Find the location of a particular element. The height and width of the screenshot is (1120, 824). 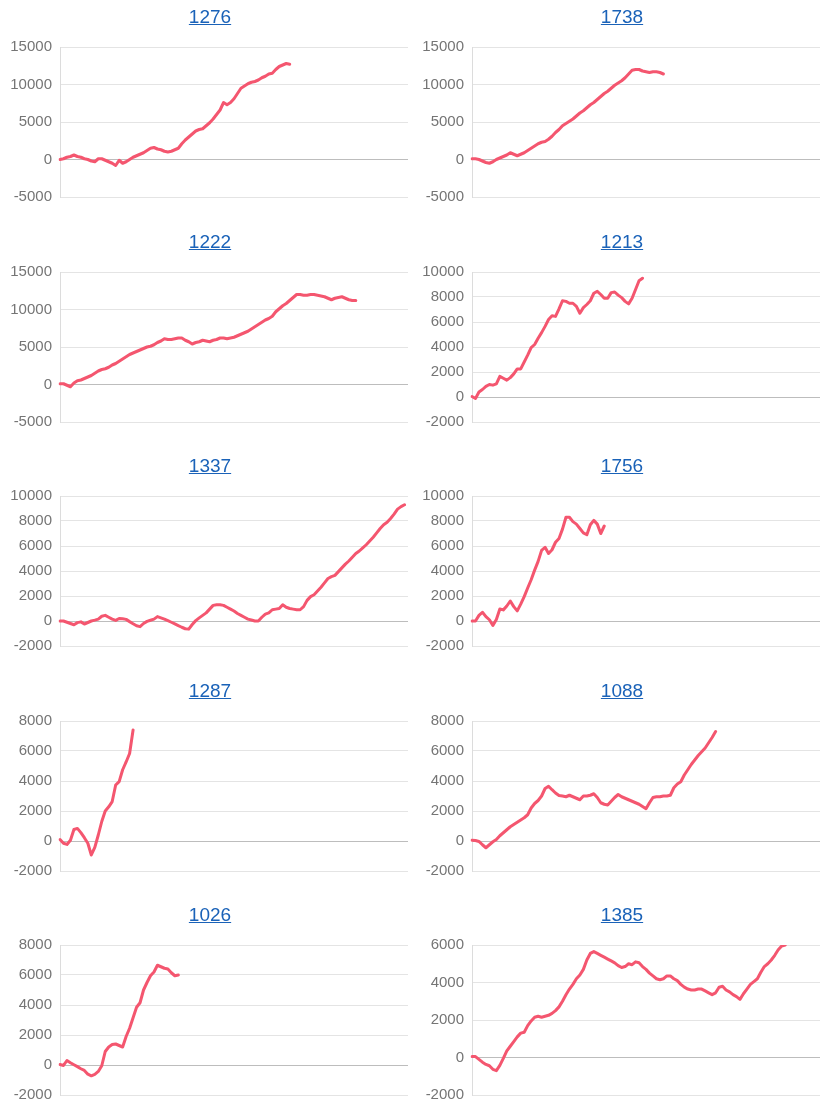

chart-title: 1276 is located at coordinates (210, 16).